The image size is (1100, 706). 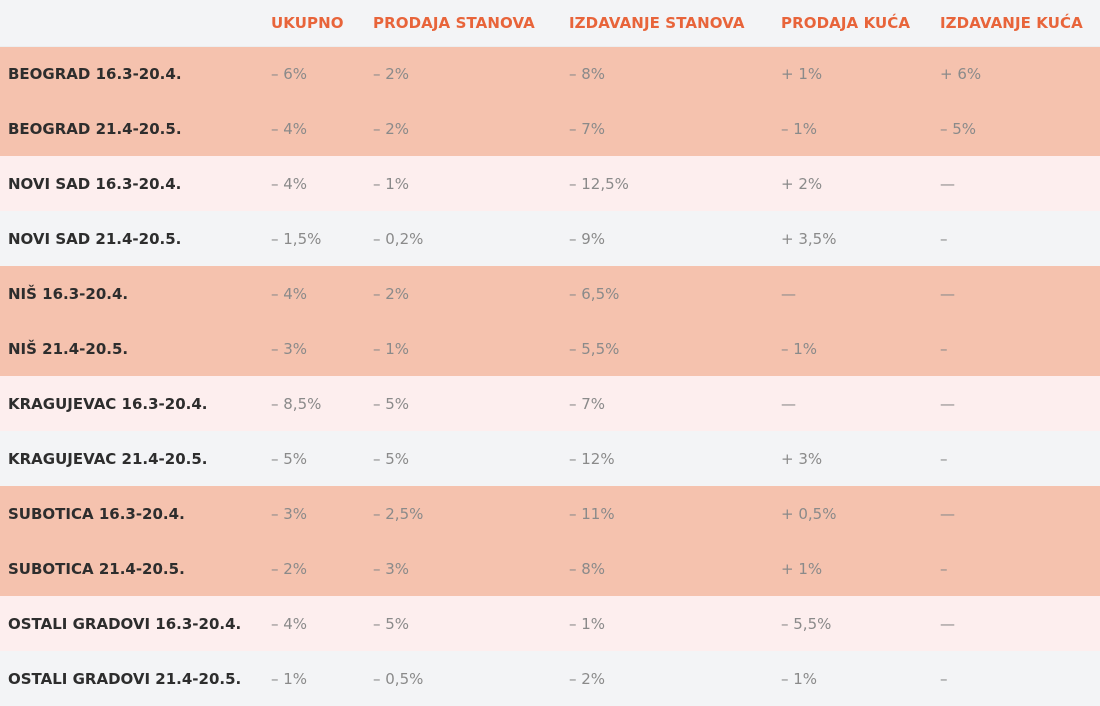 I want to click on row-label: OSTALI GRADOVI 21.4-20.5., so click(x=125, y=678).